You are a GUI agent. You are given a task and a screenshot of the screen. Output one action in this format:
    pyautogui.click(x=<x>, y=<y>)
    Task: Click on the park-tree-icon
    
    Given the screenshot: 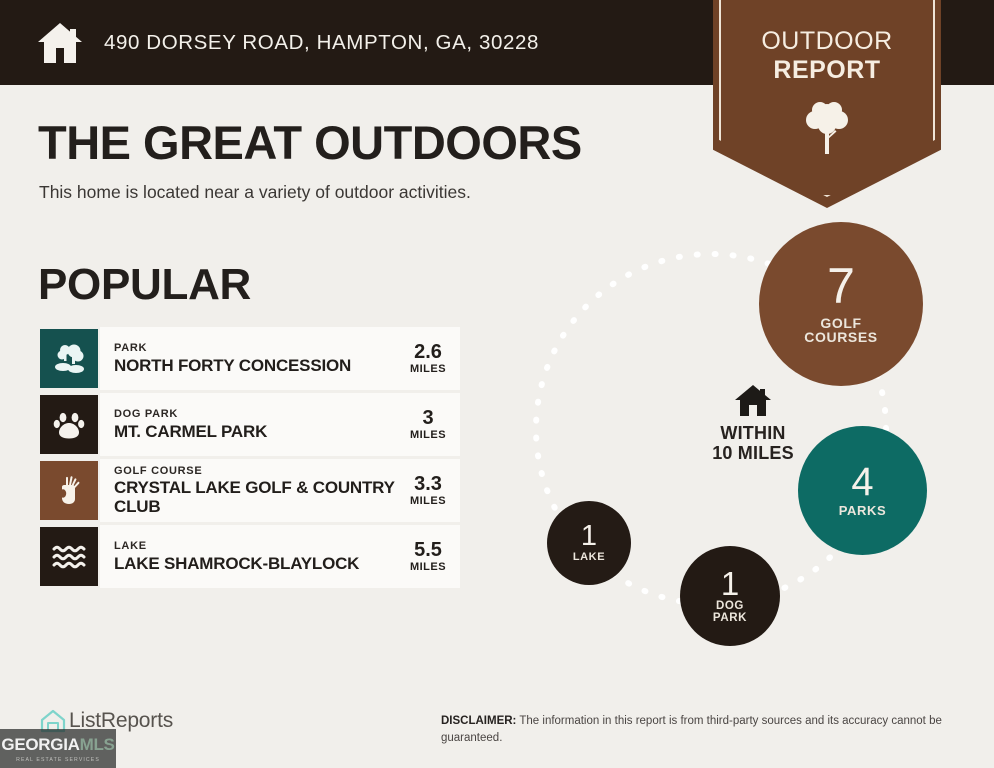 What is the action you would take?
    pyautogui.click(x=69, y=358)
    